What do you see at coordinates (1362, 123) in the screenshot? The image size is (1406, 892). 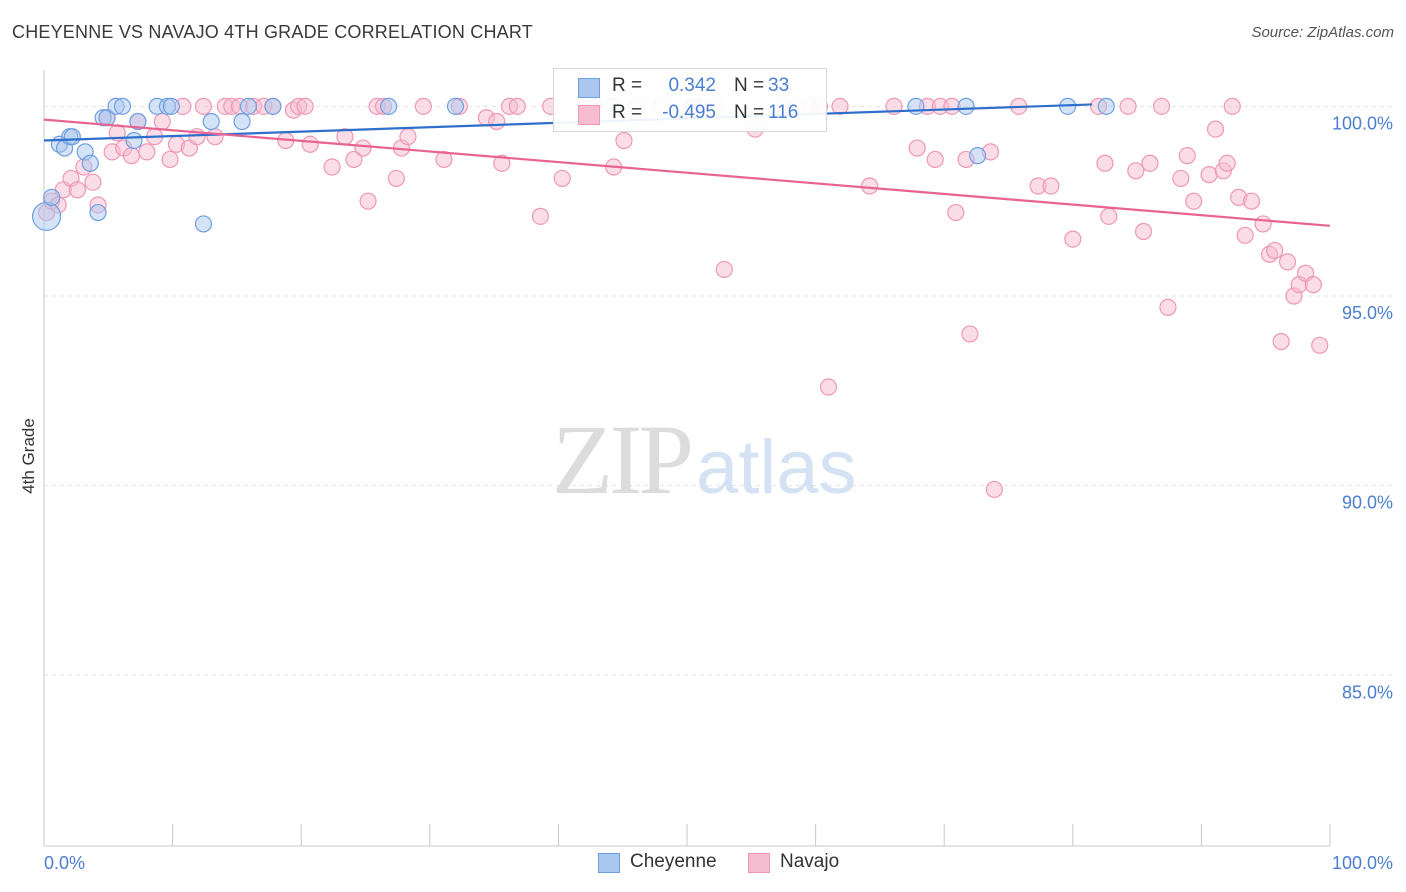 I see `y-tick-label: 100.0%` at bounding box center [1362, 123].